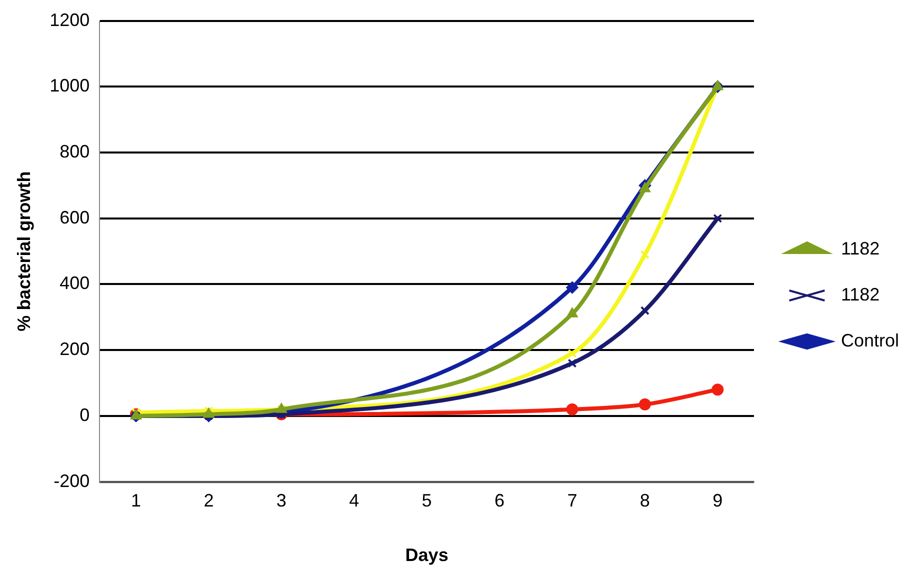 The width and height of the screenshot is (919, 581). What do you see at coordinates (72, 480) in the screenshot?
I see `y-tick-label: -200` at bounding box center [72, 480].